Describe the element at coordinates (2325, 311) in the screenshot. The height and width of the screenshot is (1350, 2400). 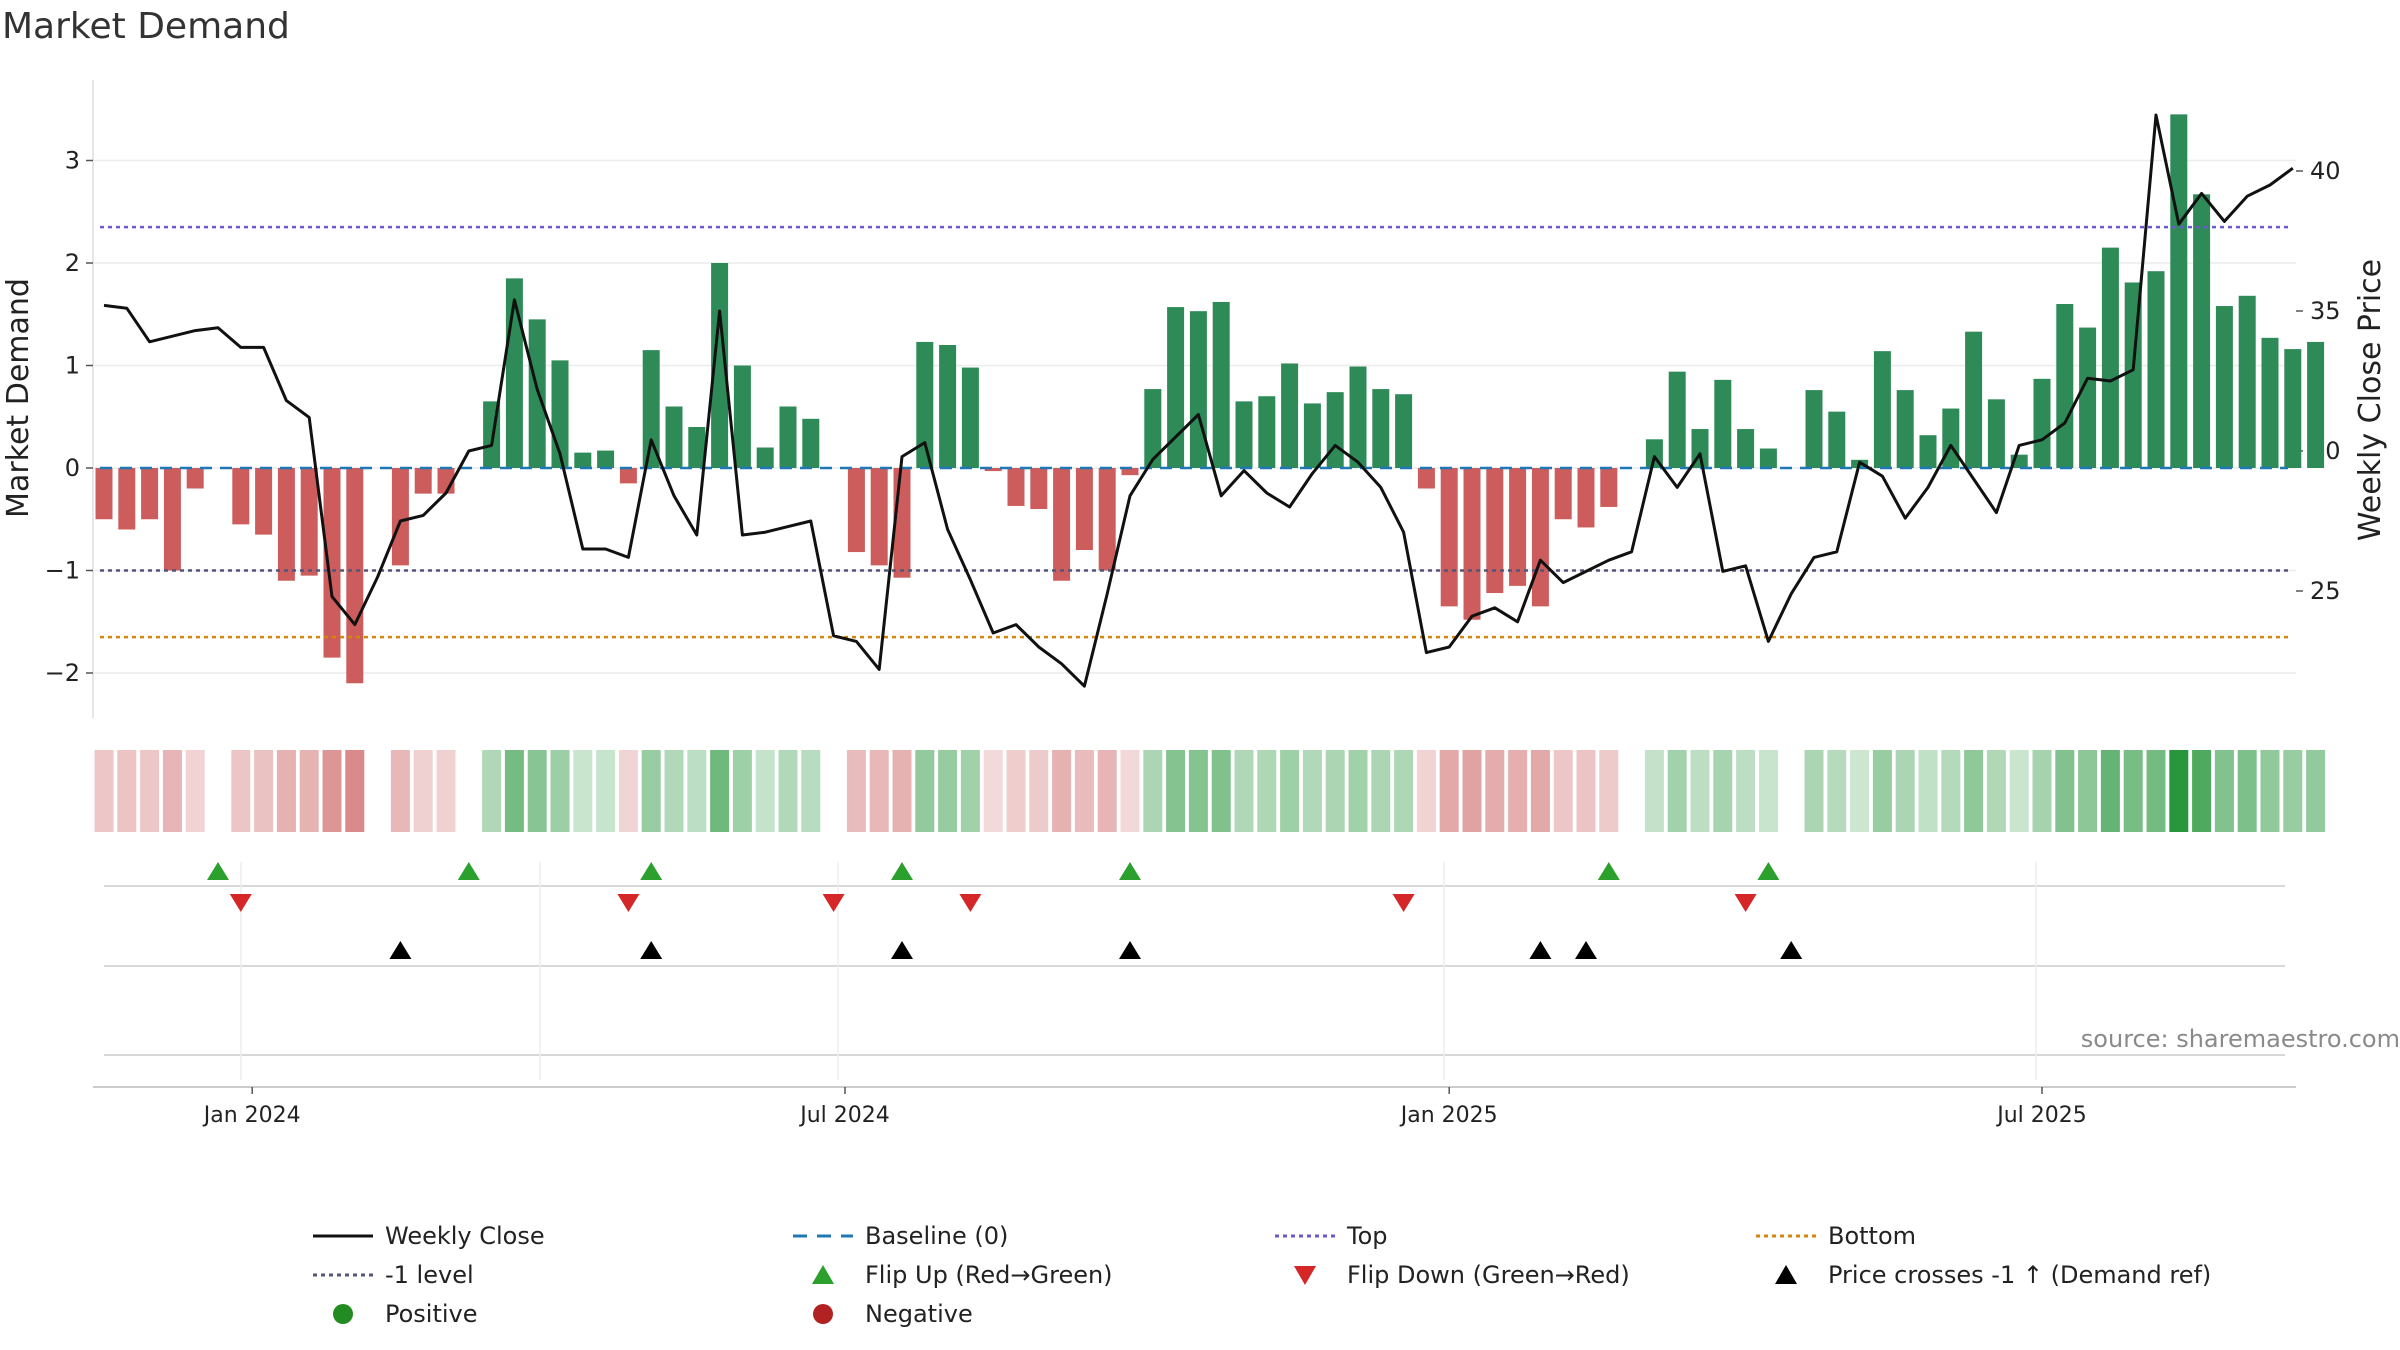
I see `y-tick-label-right: 35` at that location.